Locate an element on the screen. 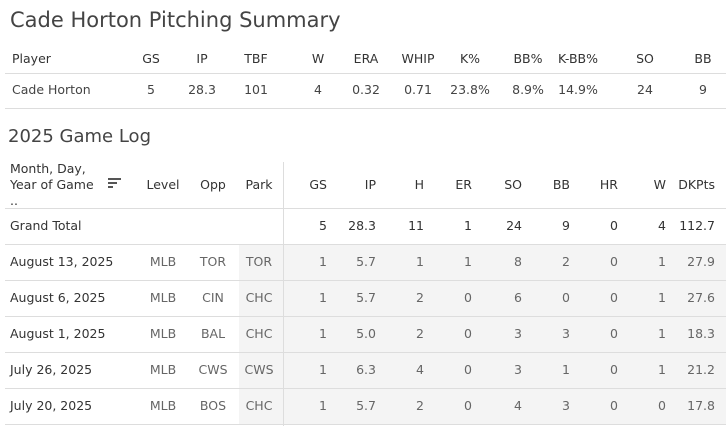 The image size is (726, 426). cell: 28.3 is located at coordinates (202, 89).